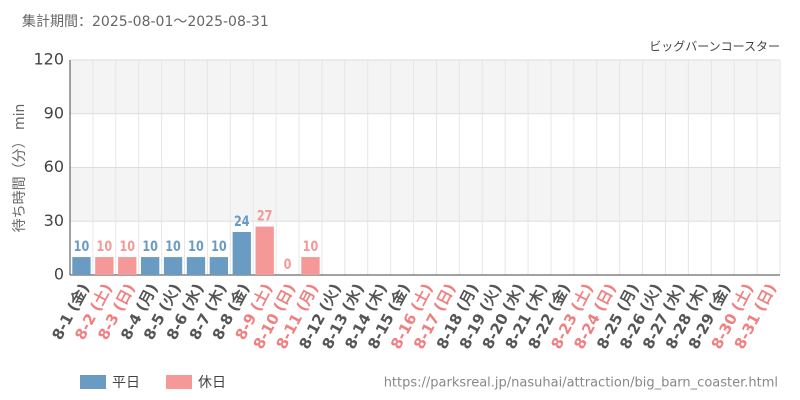 This screenshot has width=800, height=400. What do you see at coordinates (126, 383) in the screenshot?
I see `legend-label: 平日` at bounding box center [126, 383].